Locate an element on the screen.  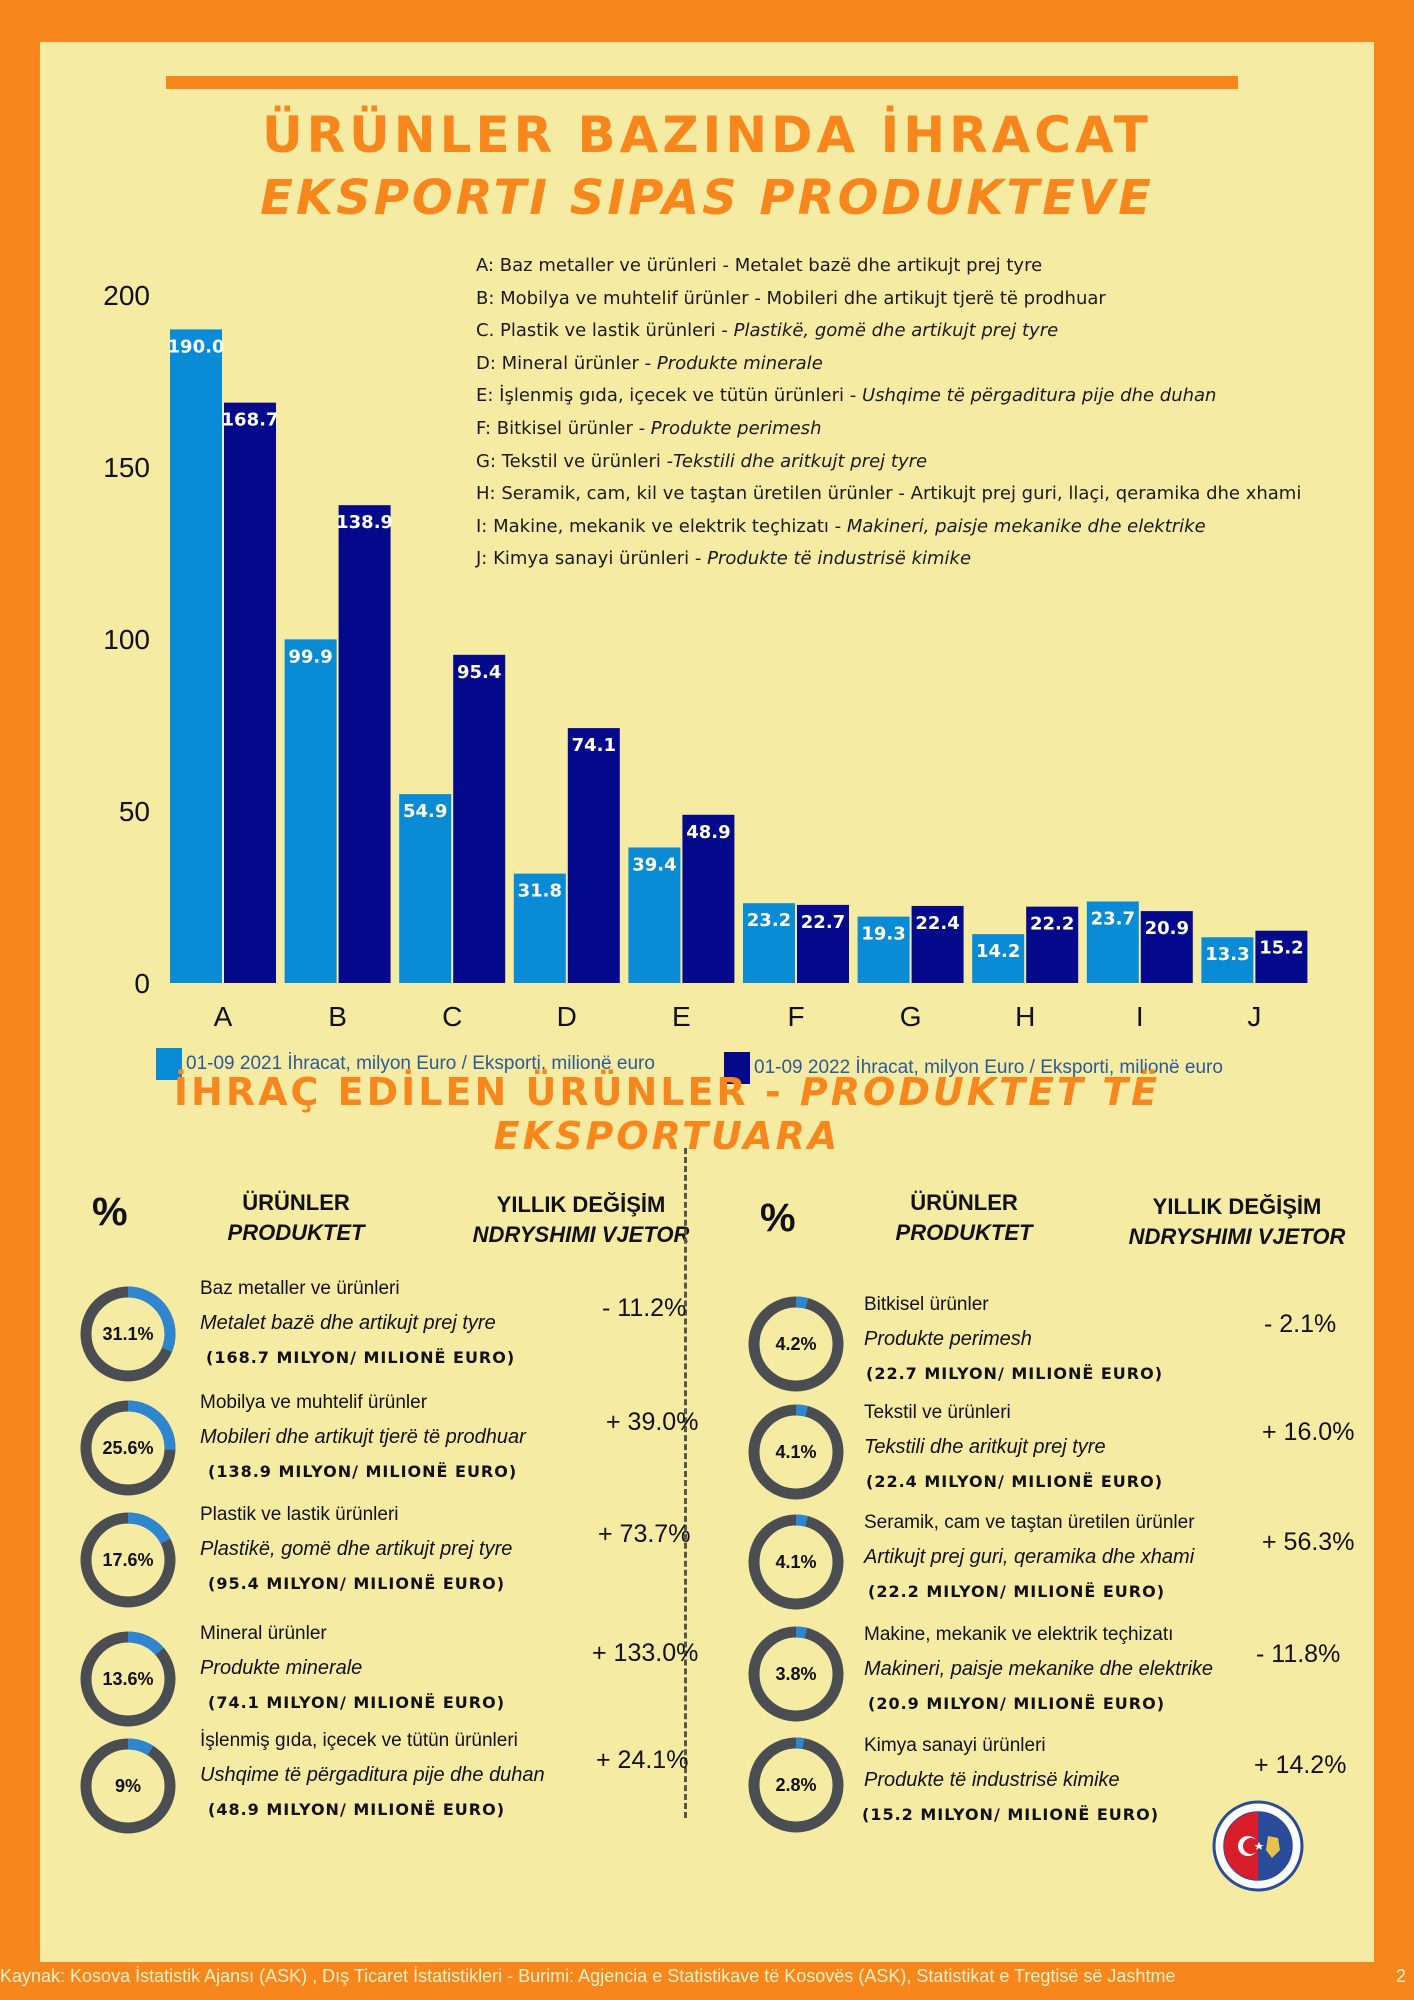
bar-C-series2 is located at coordinates (479, 818).